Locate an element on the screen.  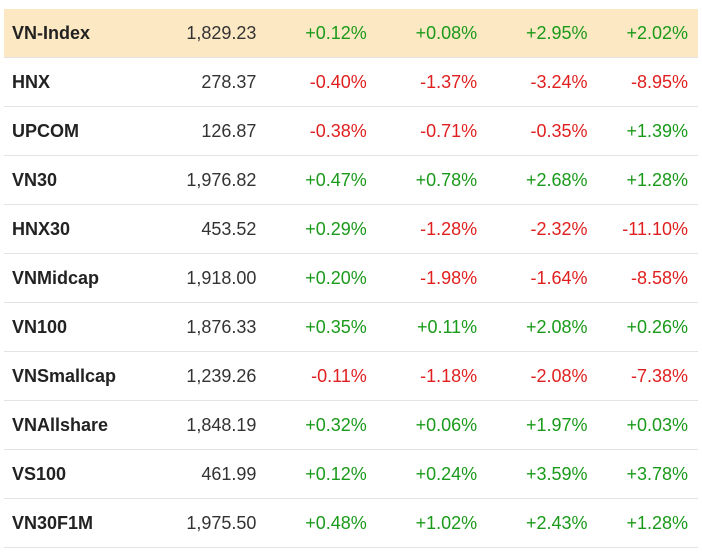
index-value: 278.37 is located at coordinates (208, 82).